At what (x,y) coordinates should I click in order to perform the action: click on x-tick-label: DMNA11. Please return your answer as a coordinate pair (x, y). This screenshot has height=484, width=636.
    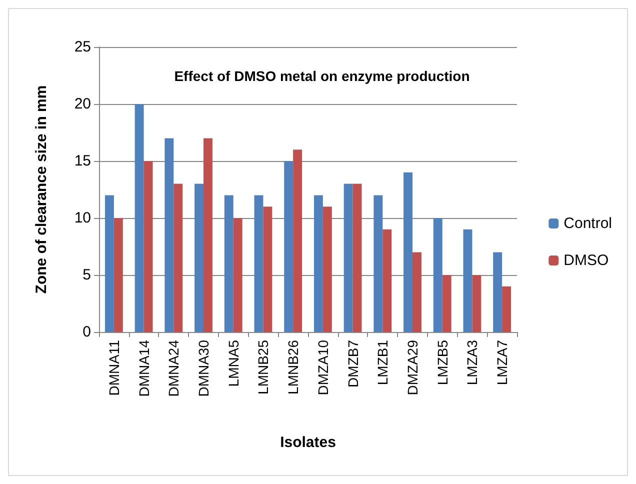
    Looking at the image, I should click on (114, 368).